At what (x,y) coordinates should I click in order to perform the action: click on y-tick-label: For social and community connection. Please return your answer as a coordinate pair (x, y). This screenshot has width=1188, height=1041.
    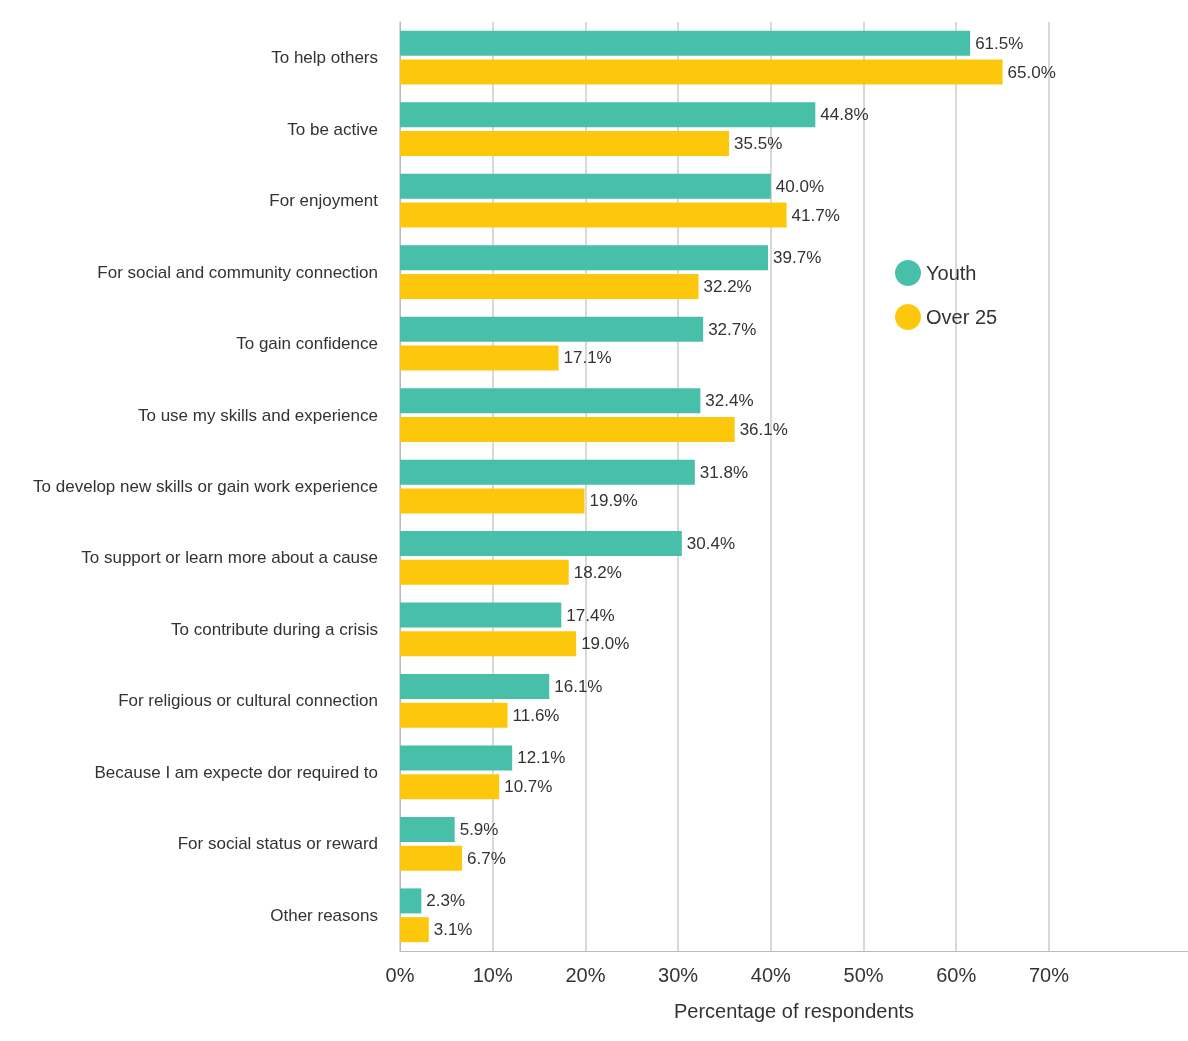
    Looking at the image, I should click on (237, 272).